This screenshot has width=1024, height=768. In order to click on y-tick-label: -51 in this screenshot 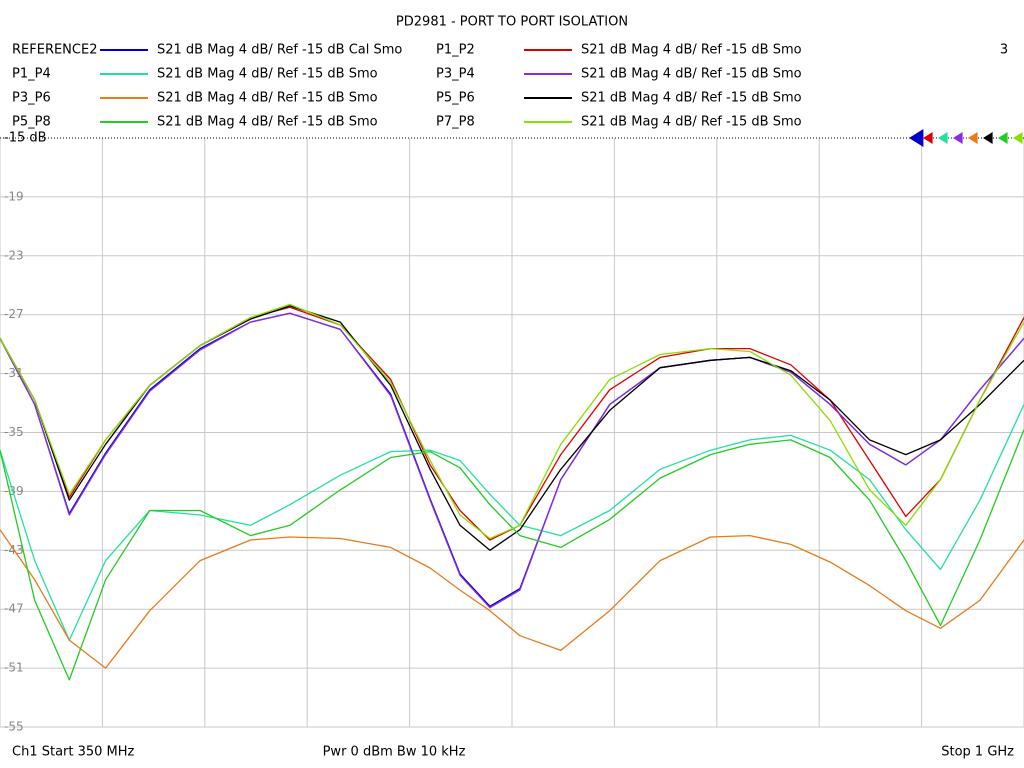, I will do `click(14, 668)`.